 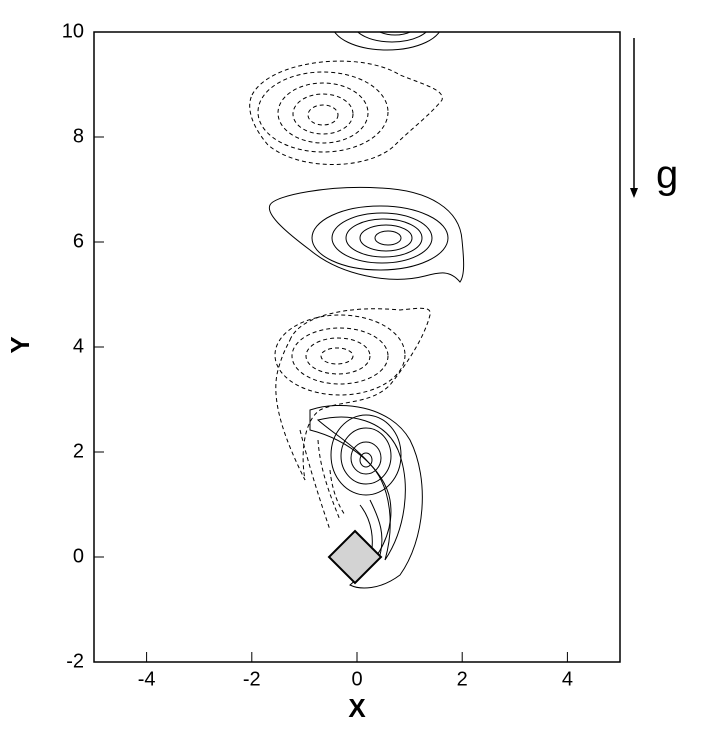 I want to click on y-tick-label: 6, so click(x=78, y=241).